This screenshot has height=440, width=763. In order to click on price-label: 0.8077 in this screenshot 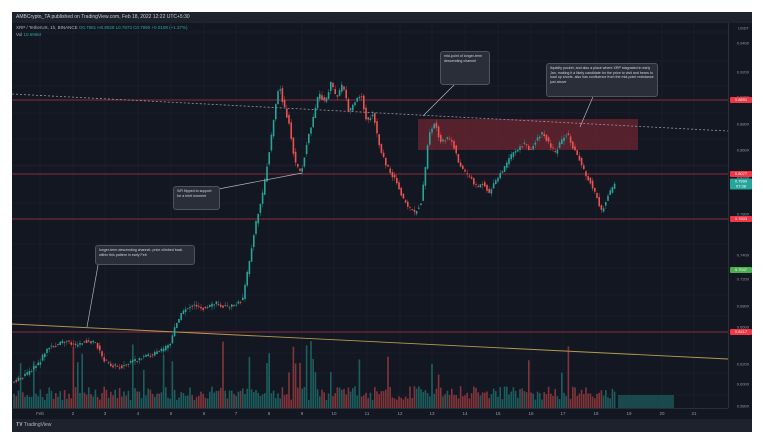, I will do `click(741, 174)`.